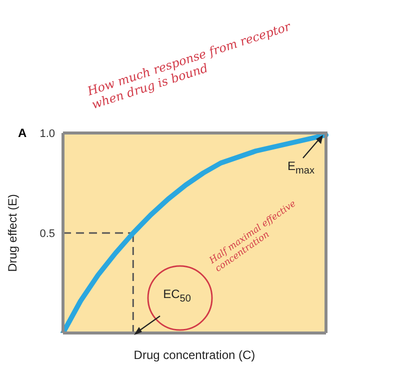 This screenshot has width=402, height=368. Describe the element at coordinates (47, 234) in the screenshot. I see `y-tick-label: 0.5` at that location.